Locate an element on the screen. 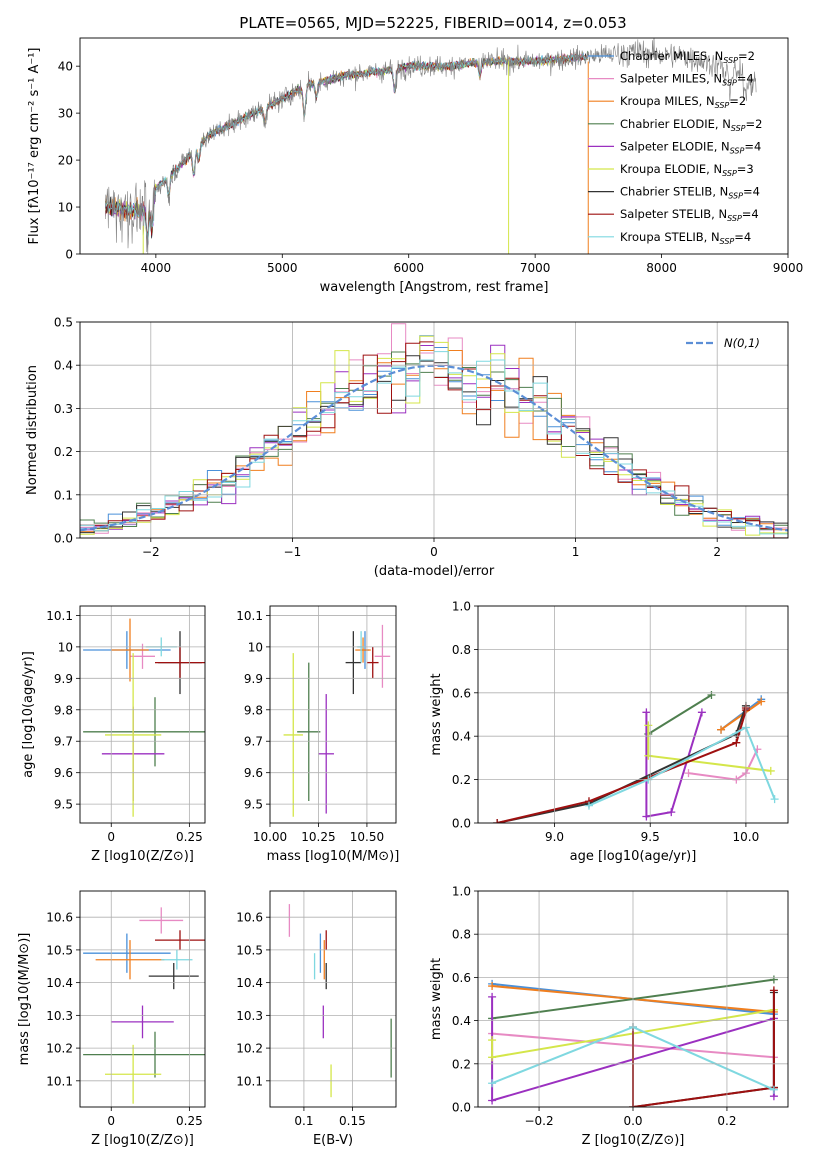 This screenshot has height=1170, width=819. x-tick-label: 10.25 is located at coordinates (318, 837).